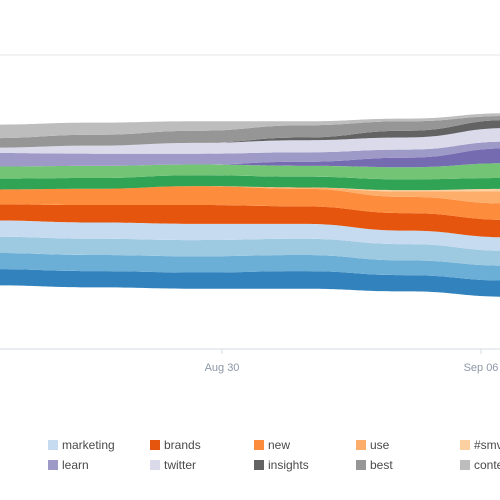 The image size is (500, 500). I want to click on legend-item: use, so click(372, 445).